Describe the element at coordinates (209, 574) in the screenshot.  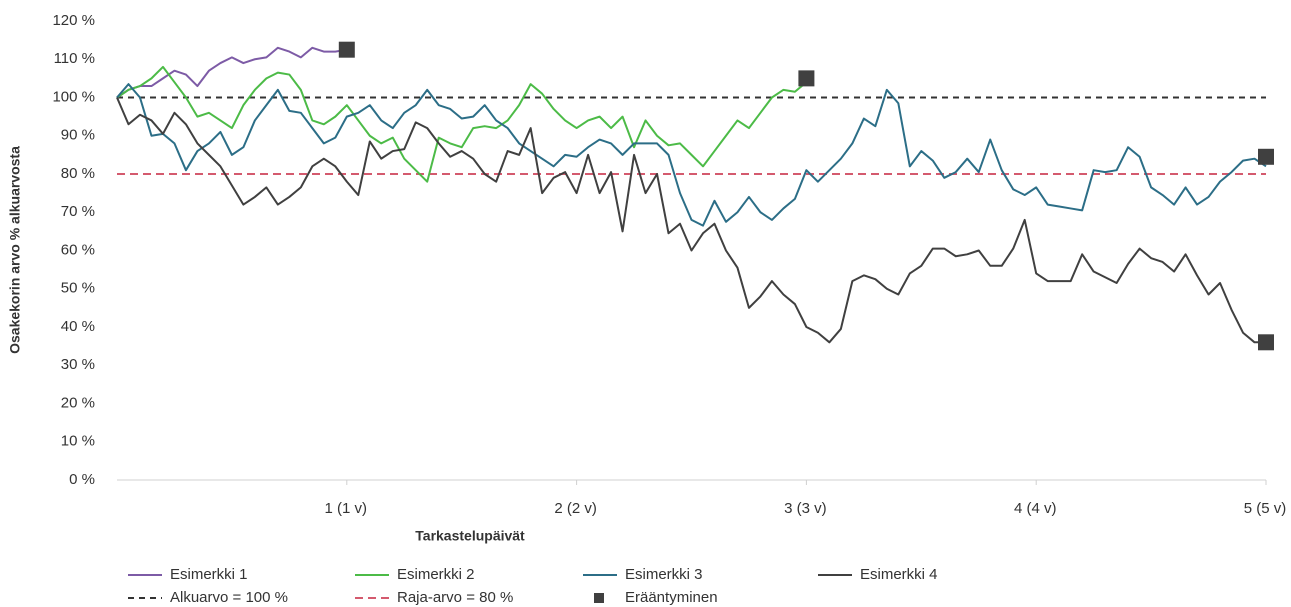
I see `legend-label: Esimerkki 1` at that location.